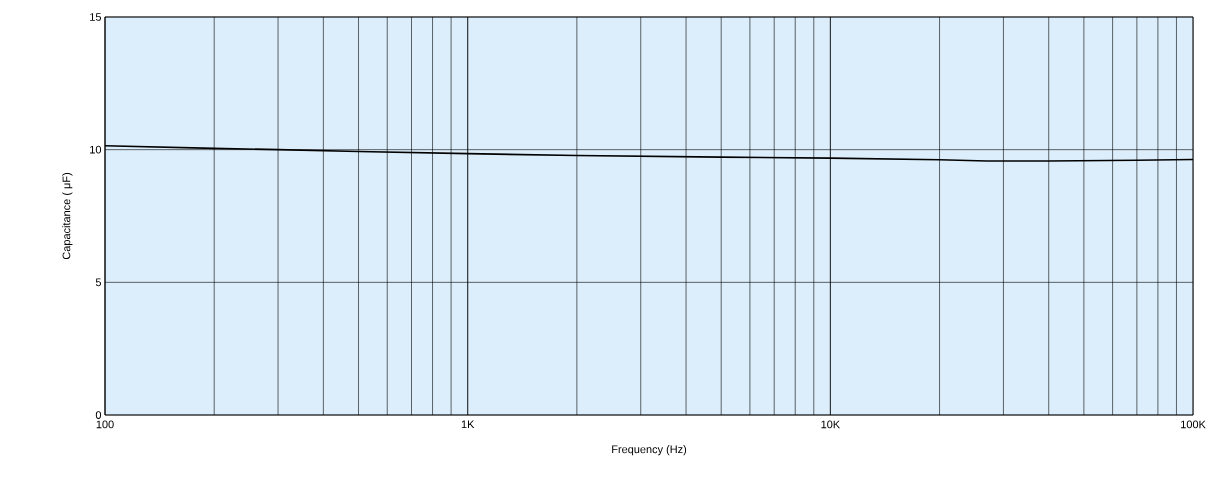 The image size is (1231, 488). What do you see at coordinates (98, 415) in the screenshot?
I see `y-tick-label: 0` at bounding box center [98, 415].